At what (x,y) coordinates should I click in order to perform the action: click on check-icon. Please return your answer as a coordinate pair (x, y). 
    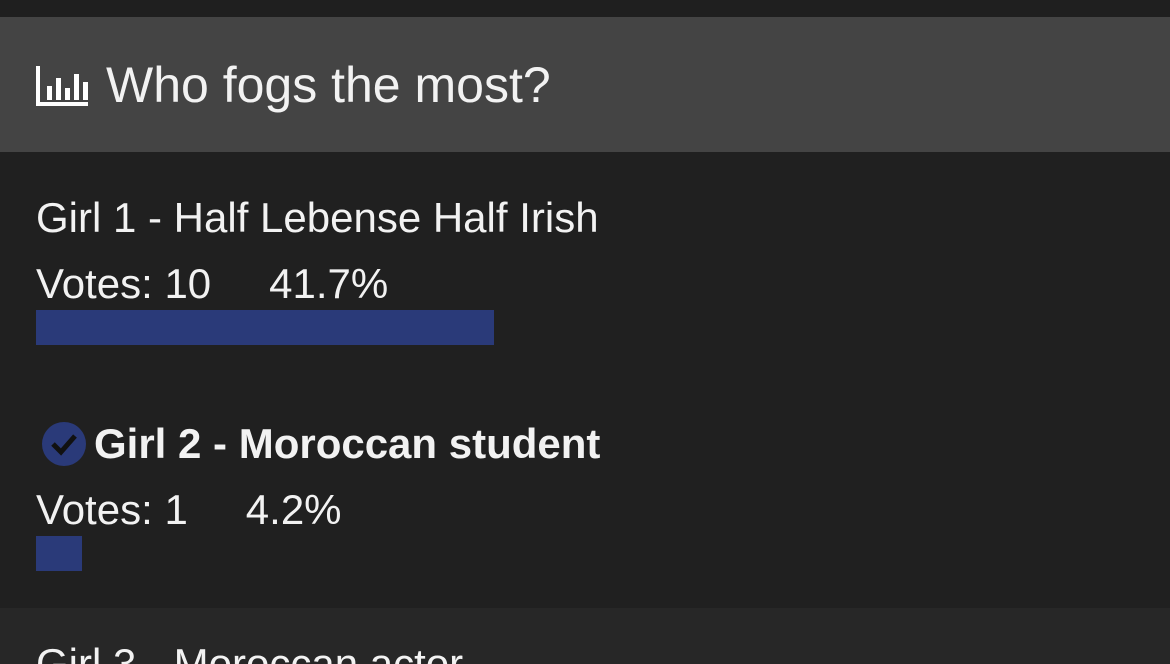
    Looking at the image, I should click on (64, 444).